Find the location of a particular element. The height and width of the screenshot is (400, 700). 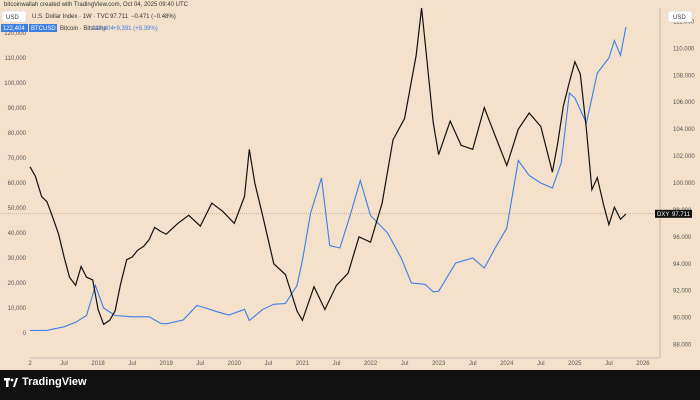

btc-badge-value: 122,404 is located at coordinates (14, 29).